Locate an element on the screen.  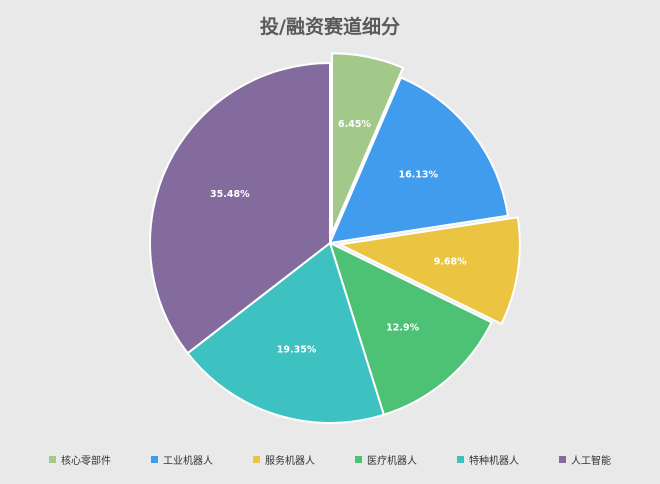
slice-data-label: 35.48% is located at coordinates (230, 194).